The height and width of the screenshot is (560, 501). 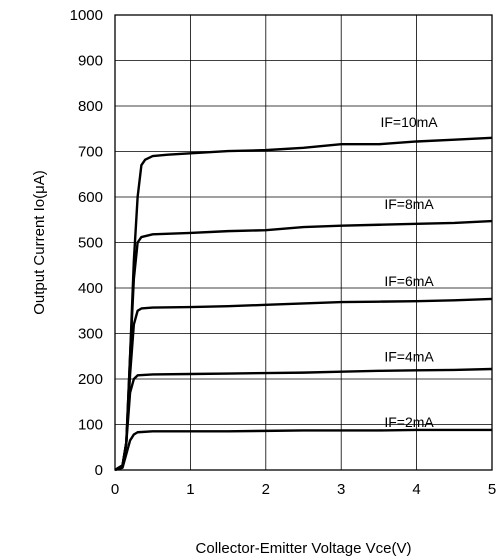 I want to click on y-axis-title: Output Current Io(μA), so click(x=39, y=242).